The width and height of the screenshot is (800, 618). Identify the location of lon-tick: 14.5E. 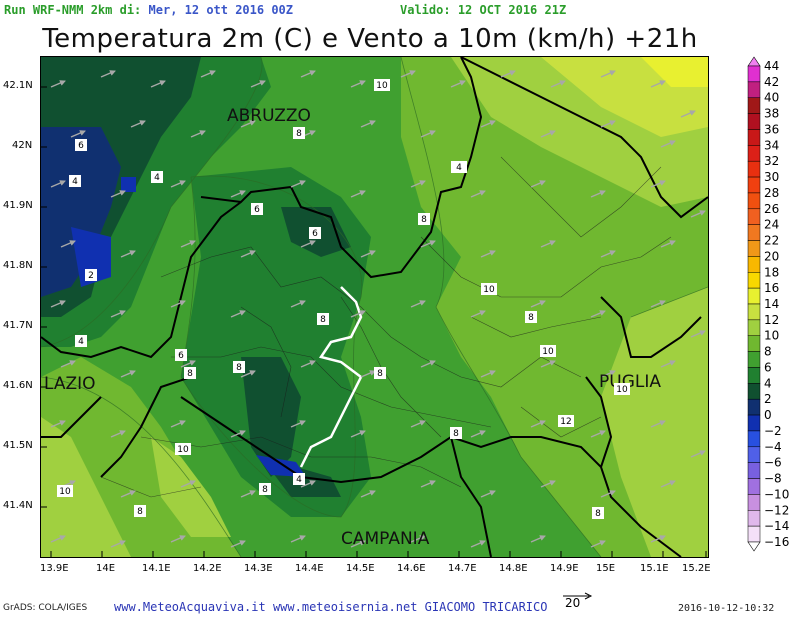
(360, 568).